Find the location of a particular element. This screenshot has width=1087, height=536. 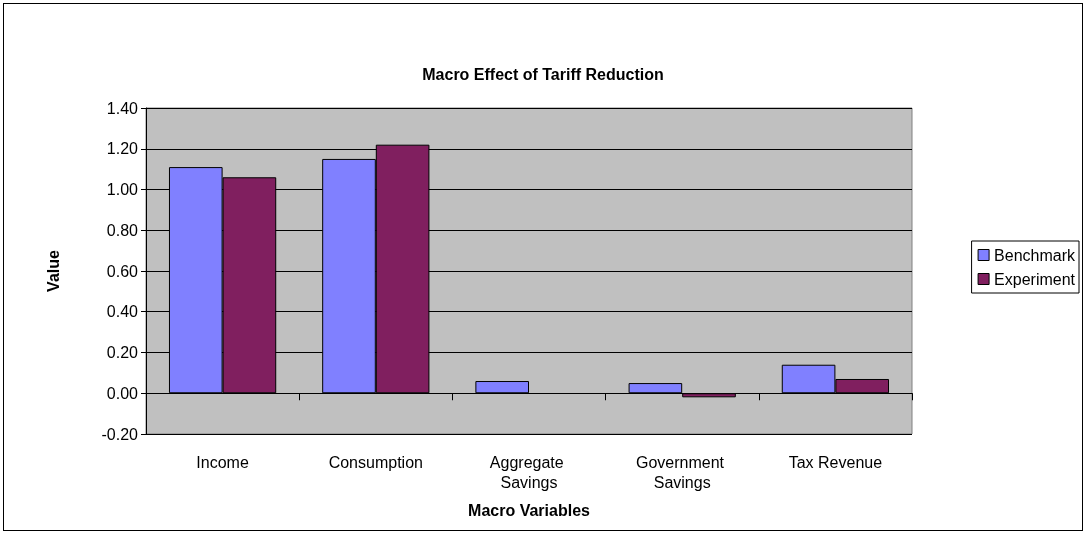

x-tick-label: Consumption is located at coordinates (375, 462).